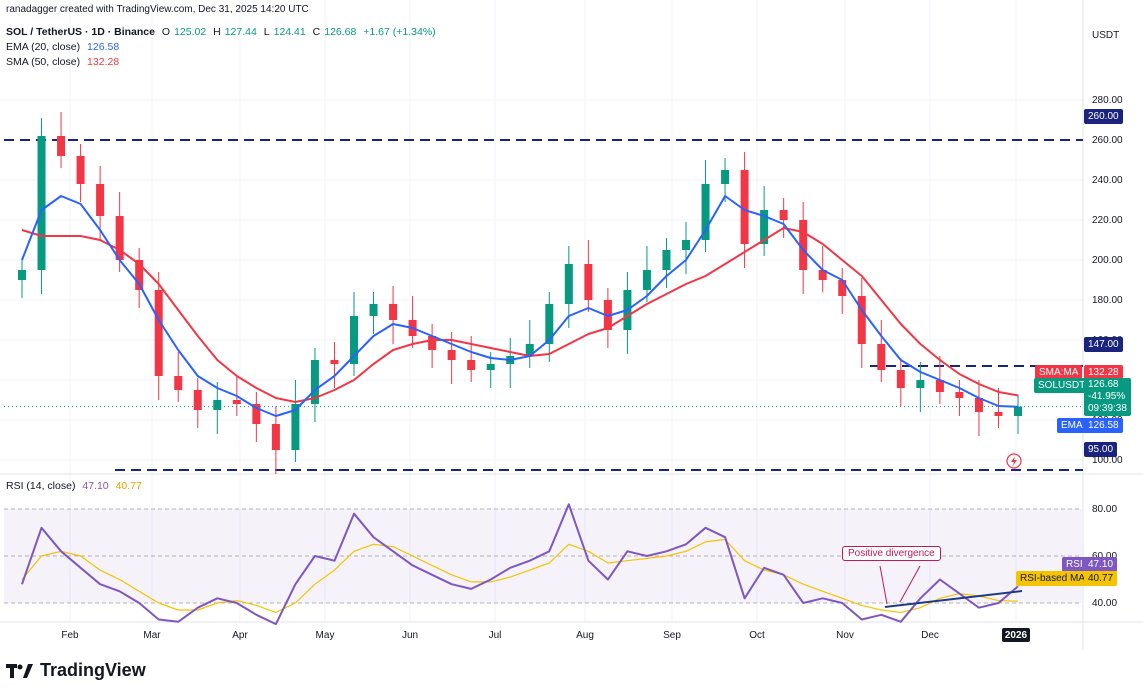 Image resolution: width=1143 pixels, height=694 pixels. What do you see at coordinates (1107, 300) in the screenshot?
I see `price-axis-tick: 180.00` at bounding box center [1107, 300].